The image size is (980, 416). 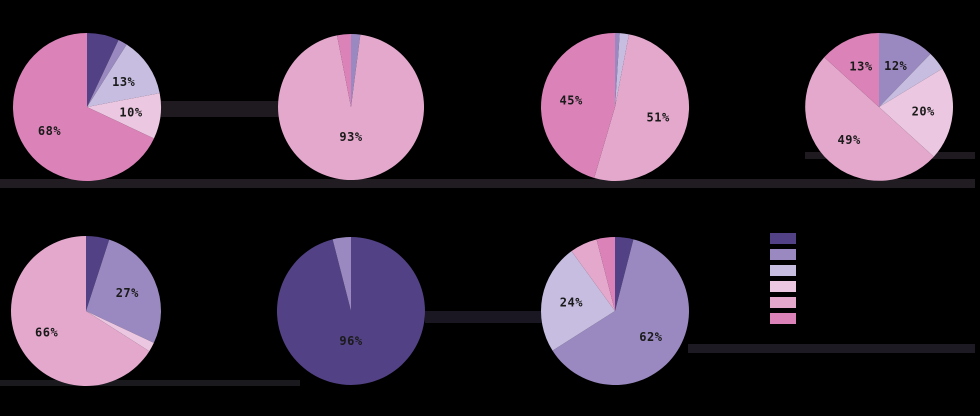 What do you see at coordinates (783, 278) in the screenshot?
I see `legend` at bounding box center [783, 278].